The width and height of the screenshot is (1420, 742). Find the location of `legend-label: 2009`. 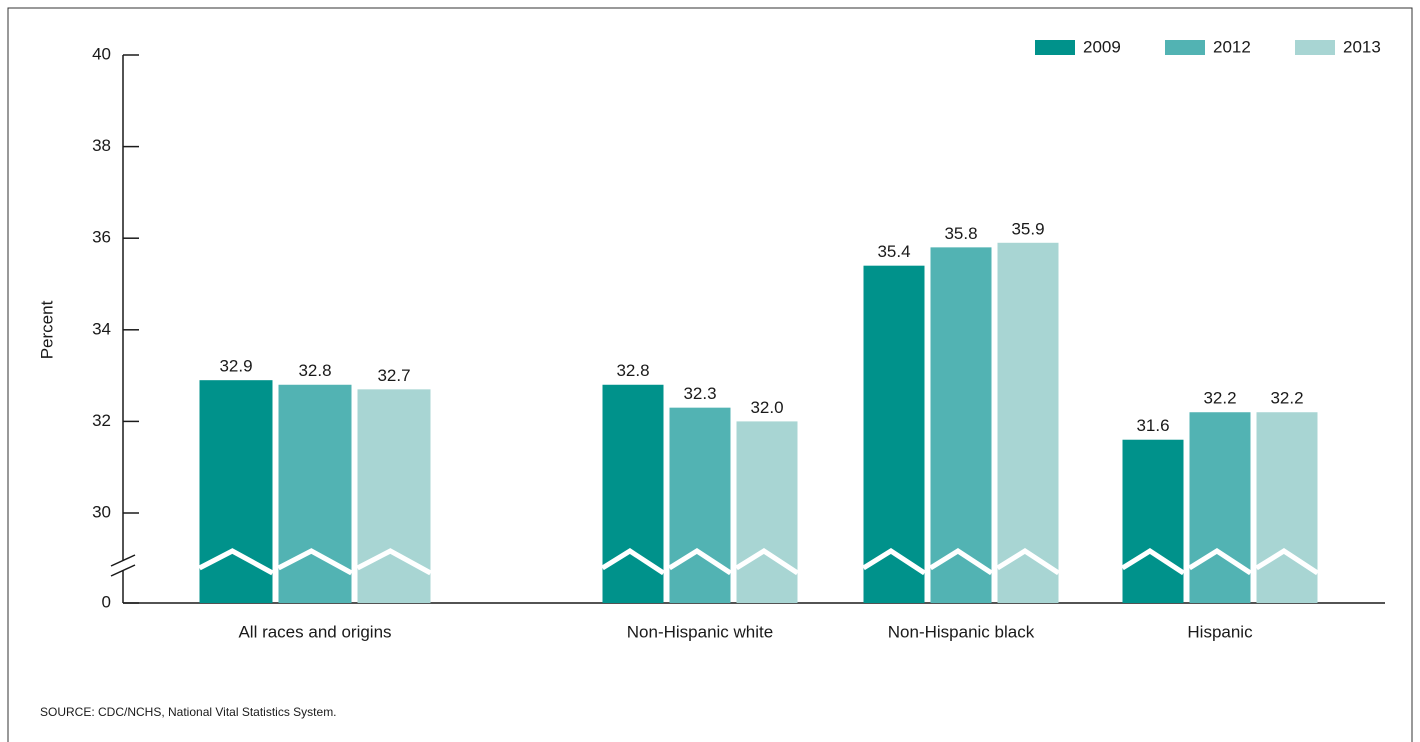

legend-label: 2009 is located at coordinates (1102, 46).